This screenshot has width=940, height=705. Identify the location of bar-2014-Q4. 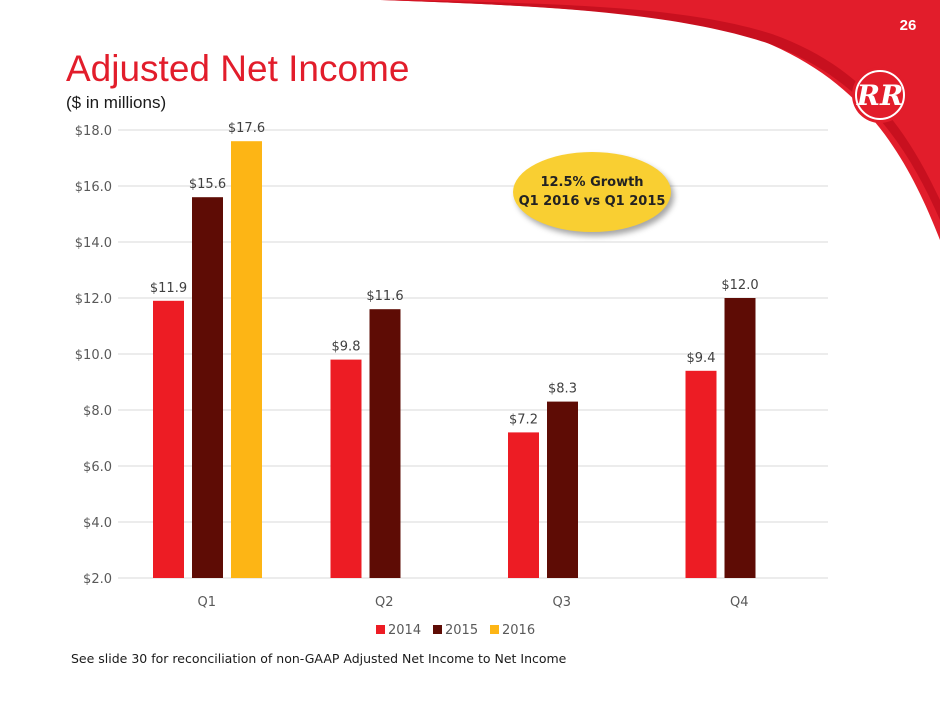
(701, 474).